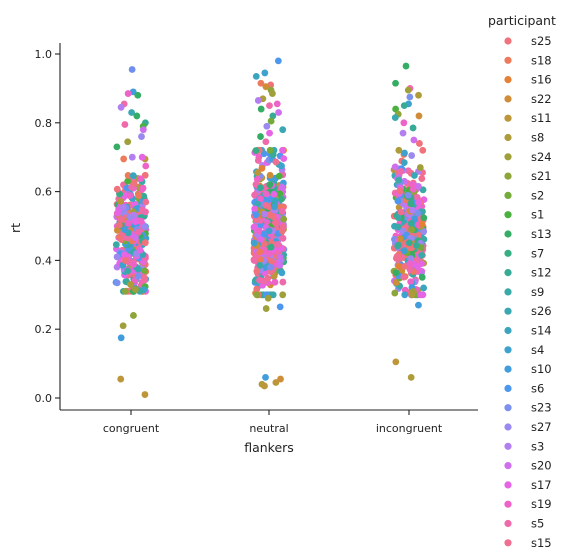 The image size is (571, 559). I want to click on y-tick-label: 1.0, so click(44, 54).